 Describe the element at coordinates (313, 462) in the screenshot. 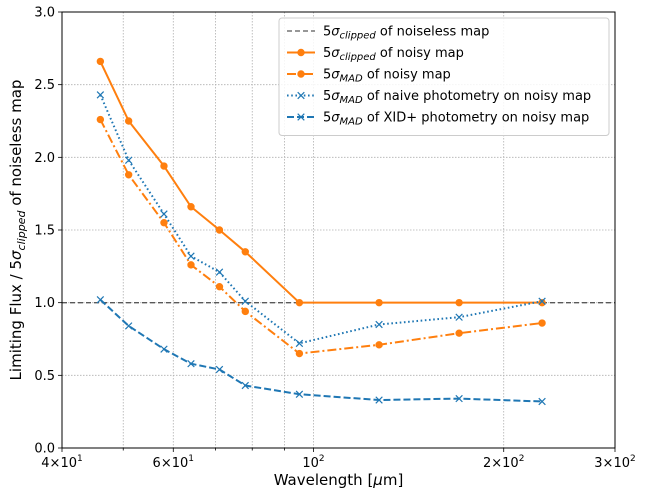

I see `x-tick-label: 102` at that location.